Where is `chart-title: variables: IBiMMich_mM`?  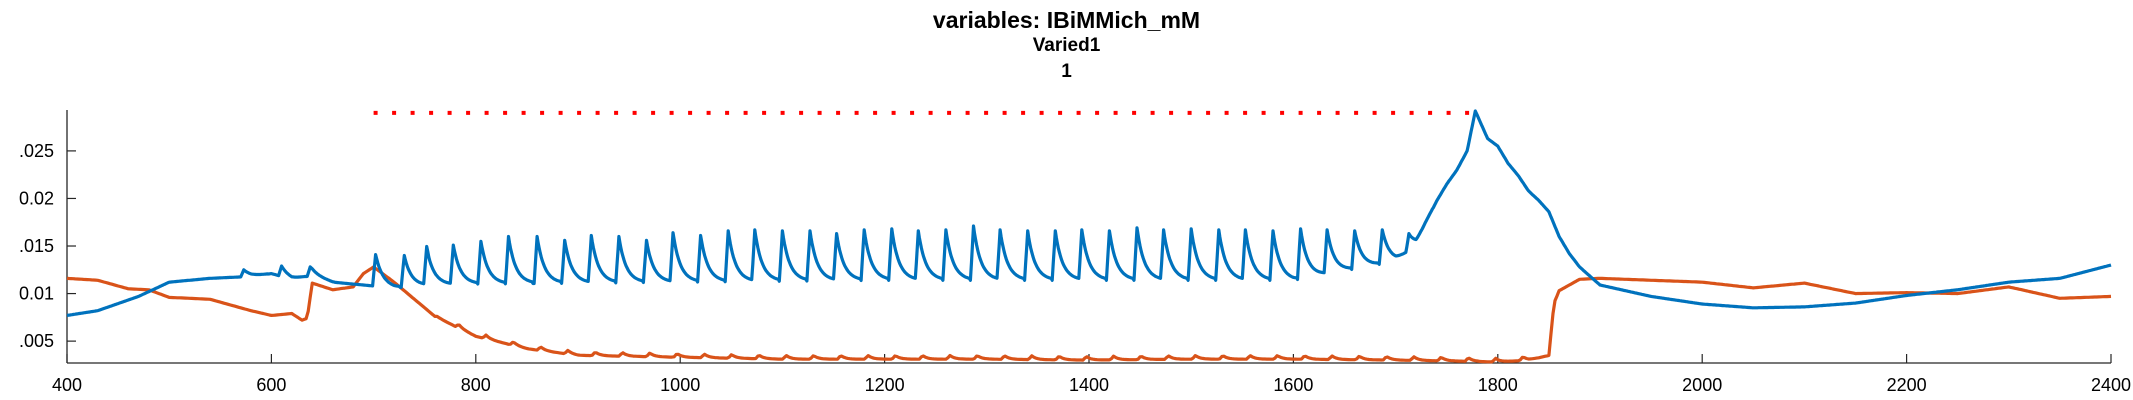
chart-title: variables: IBiMMich_mM is located at coordinates (1066, 20).